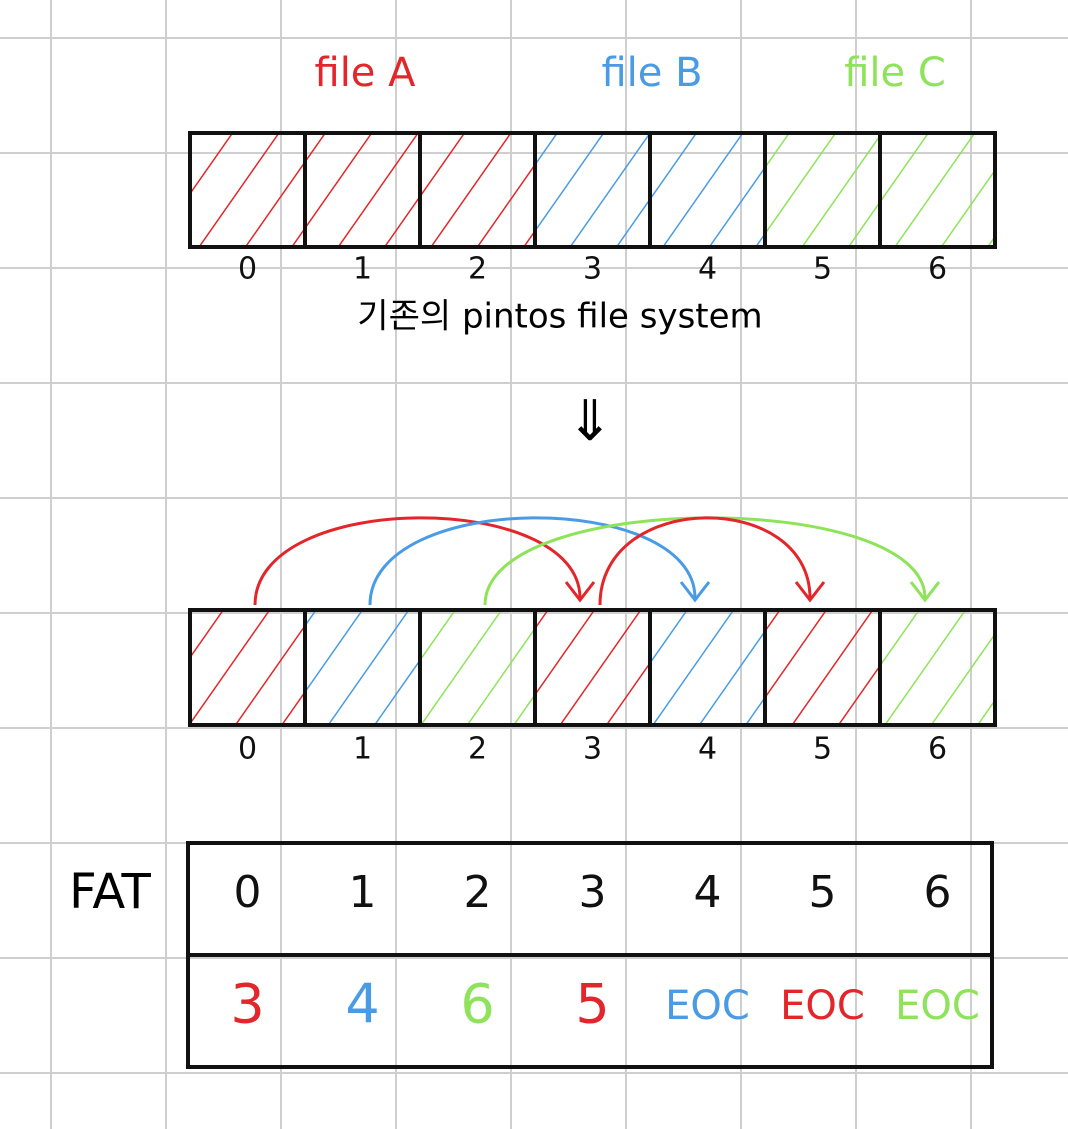 The height and width of the screenshot is (1129, 1068). I want to click on fat-index: 3, so click(593, 892).